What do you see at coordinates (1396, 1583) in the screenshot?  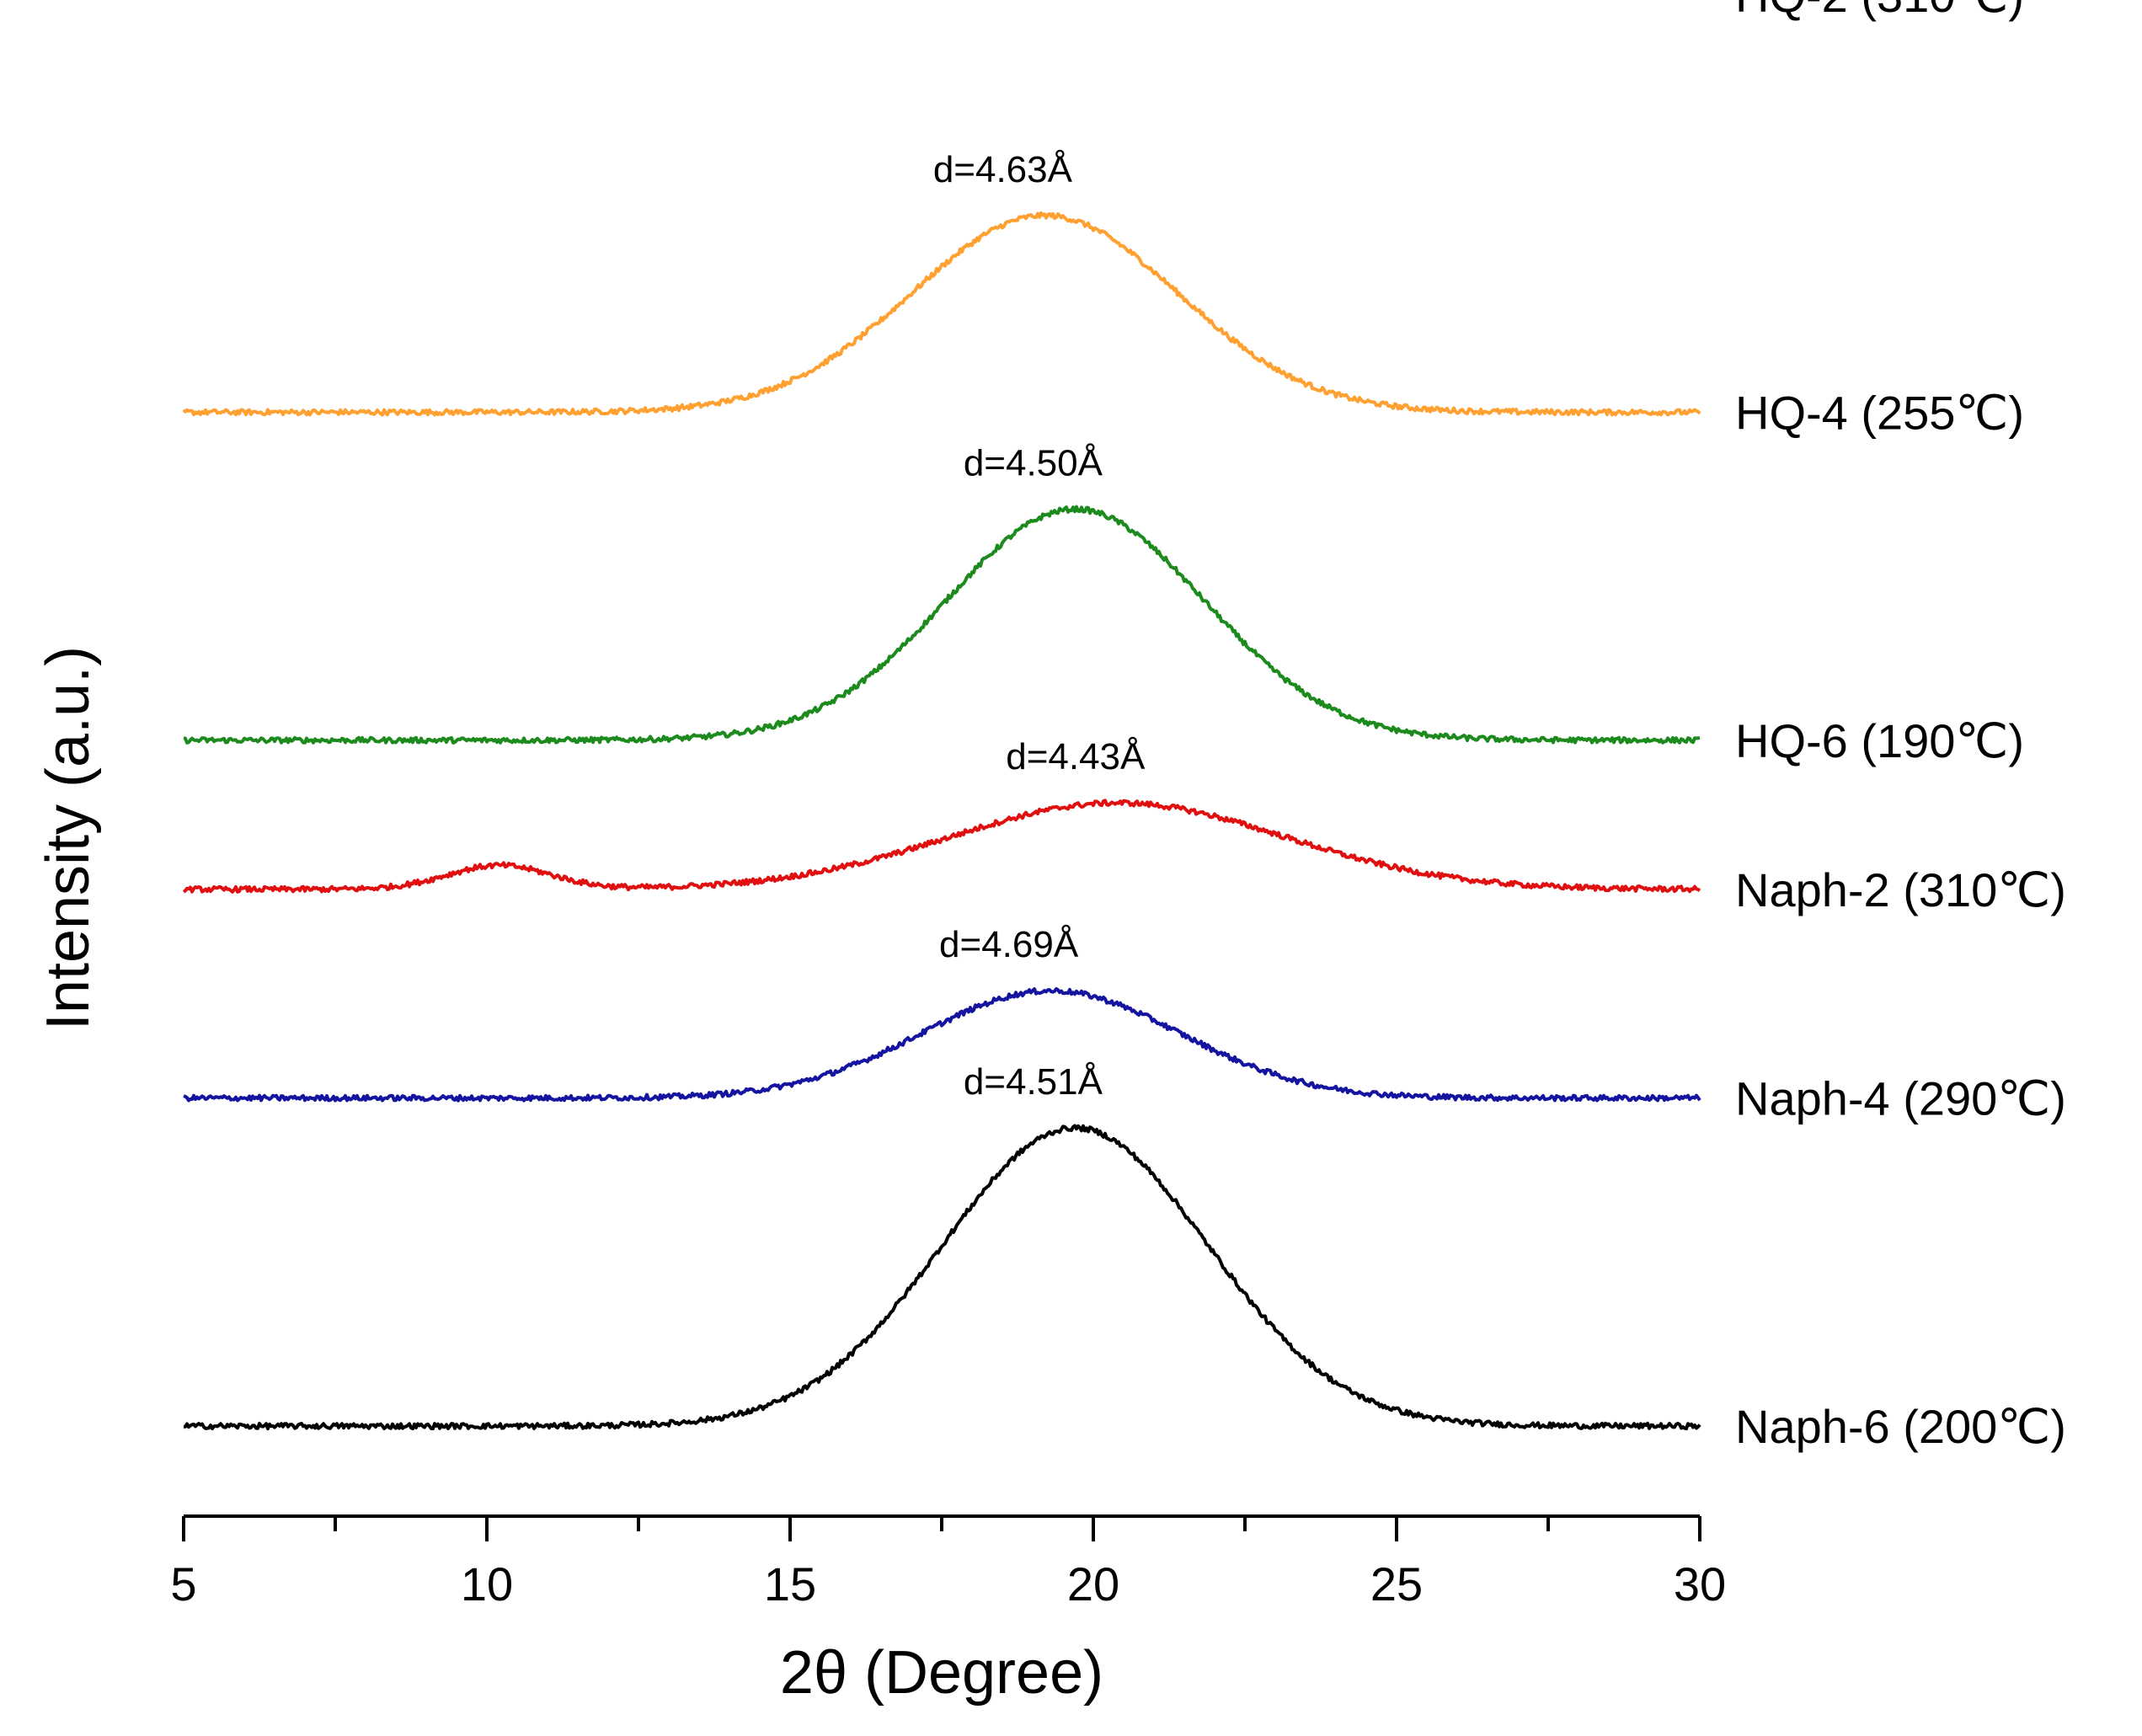 I see `x-tick-label-25: 25` at bounding box center [1396, 1583].